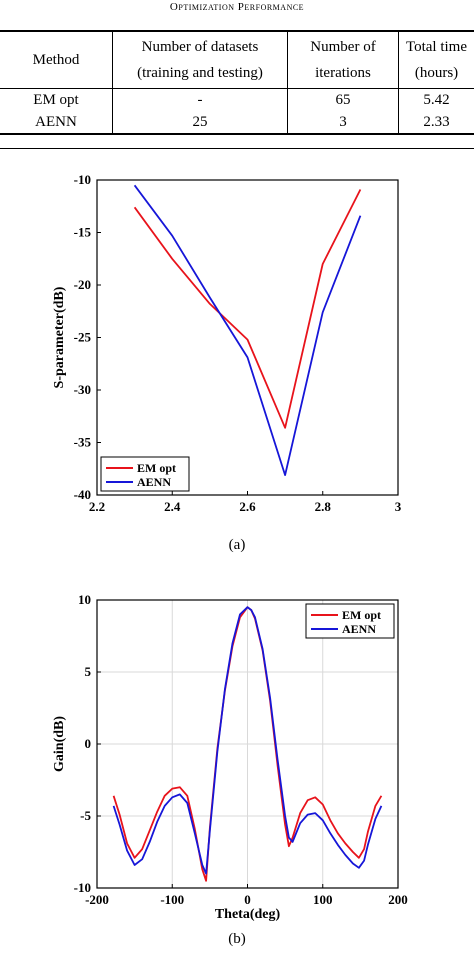 This screenshot has width=474, height=957. Describe the element at coordinates (56, 60) in the screenshot. I see `header-method: Method` at that location.